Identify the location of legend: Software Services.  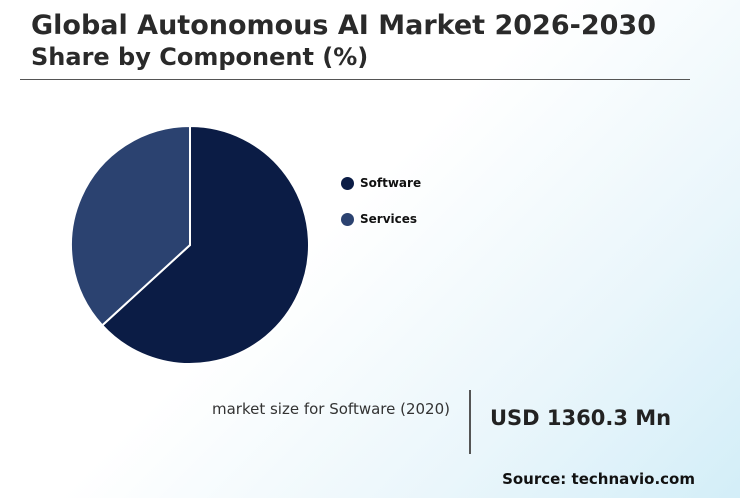
(381, 211).